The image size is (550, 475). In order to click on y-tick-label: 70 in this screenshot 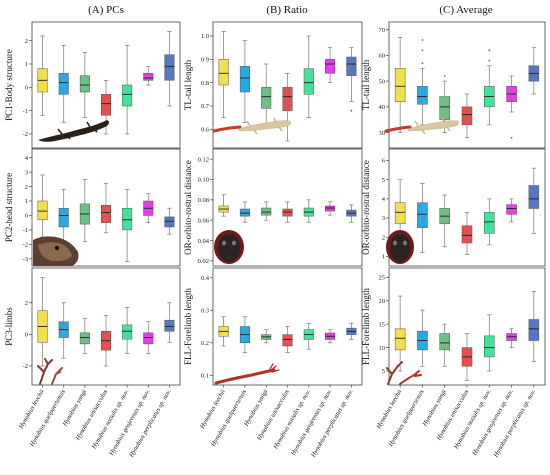, I will do `click(382, 30)`.